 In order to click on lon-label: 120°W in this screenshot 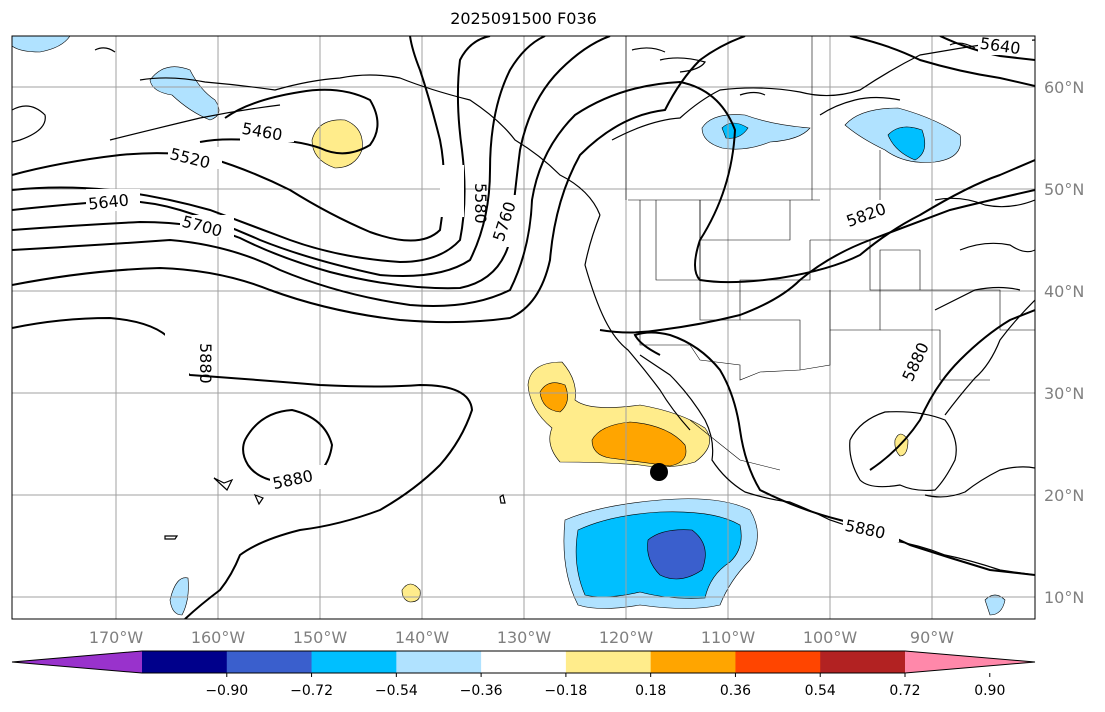, I will do `click(626, 637)`.